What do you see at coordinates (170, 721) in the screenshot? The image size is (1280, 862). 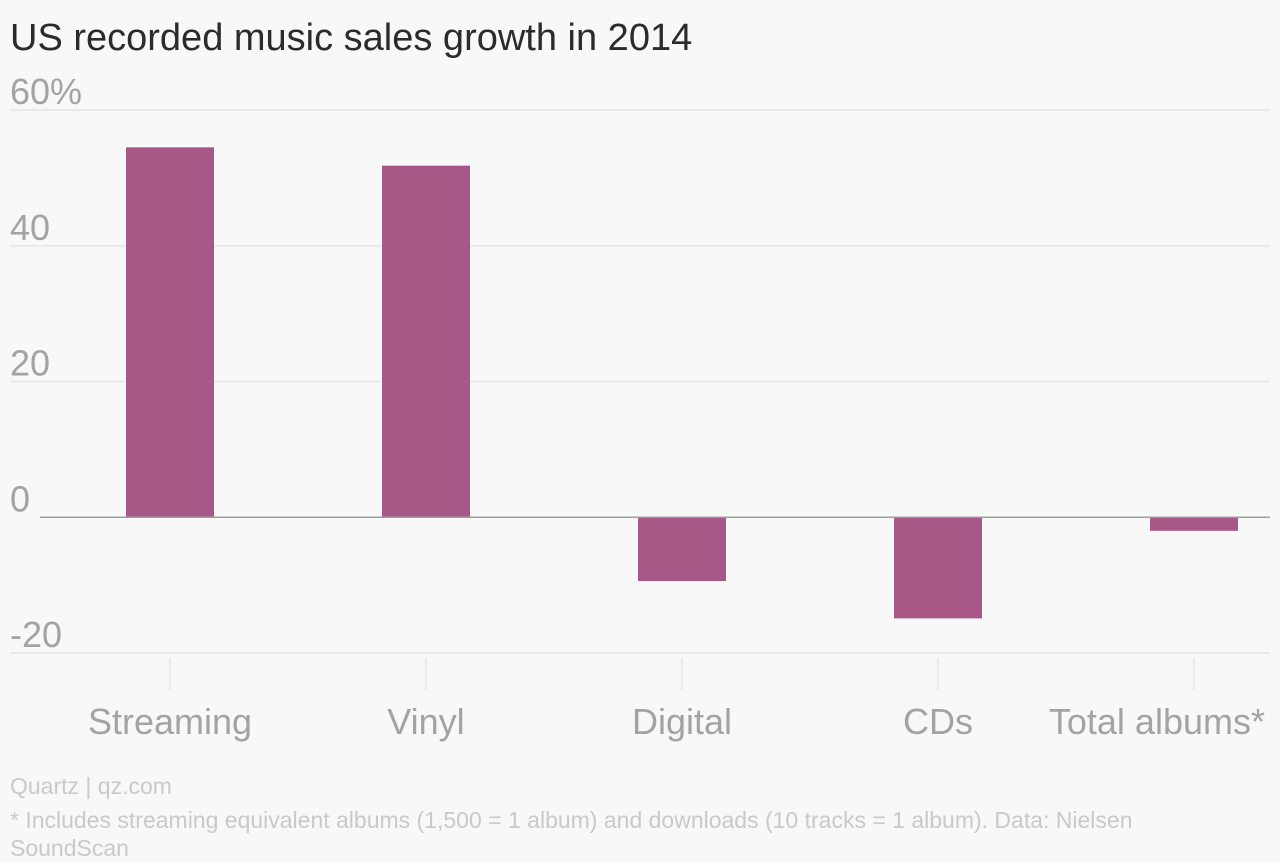 I see `x-tick-label: Streaming` at bounding box center [170, 721].